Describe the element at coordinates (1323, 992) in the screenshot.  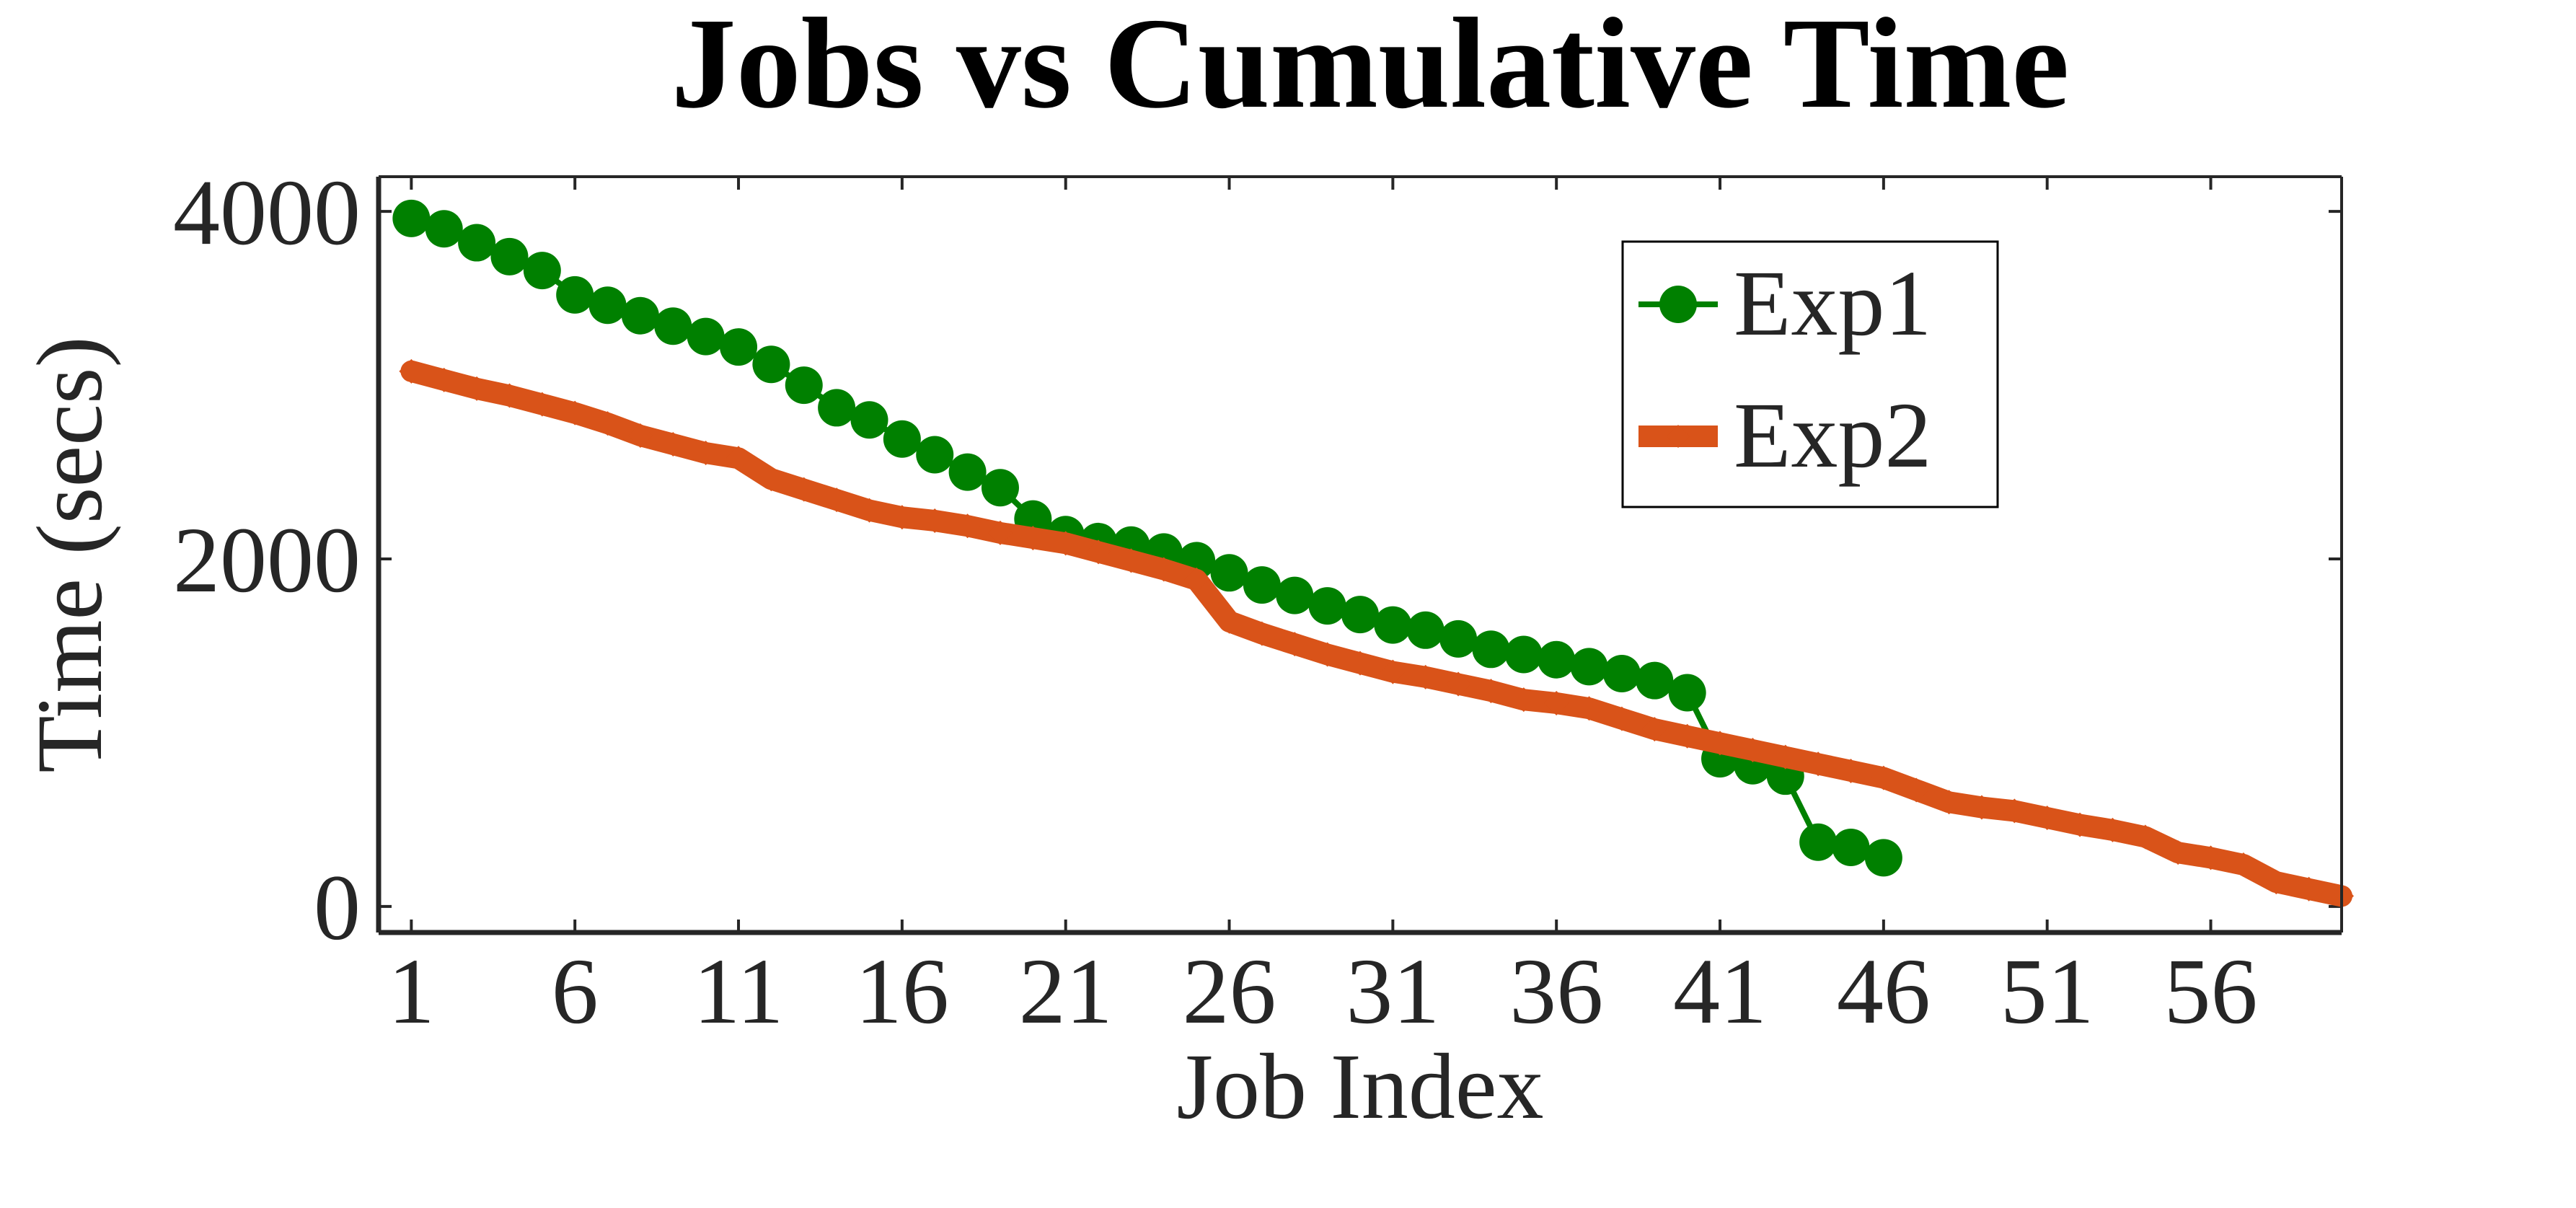
I see `x-tick-labels: 1 6 11 16 21 26 31 36 41 46 51 56` at that location.